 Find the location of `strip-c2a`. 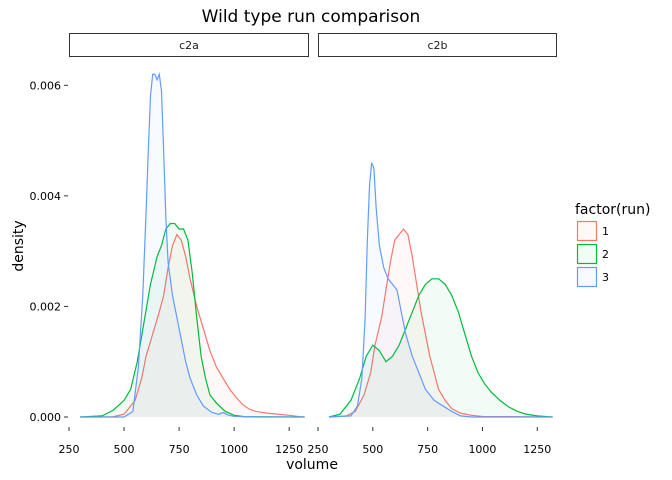

strip-c2a is located at coordinates (189, 45).